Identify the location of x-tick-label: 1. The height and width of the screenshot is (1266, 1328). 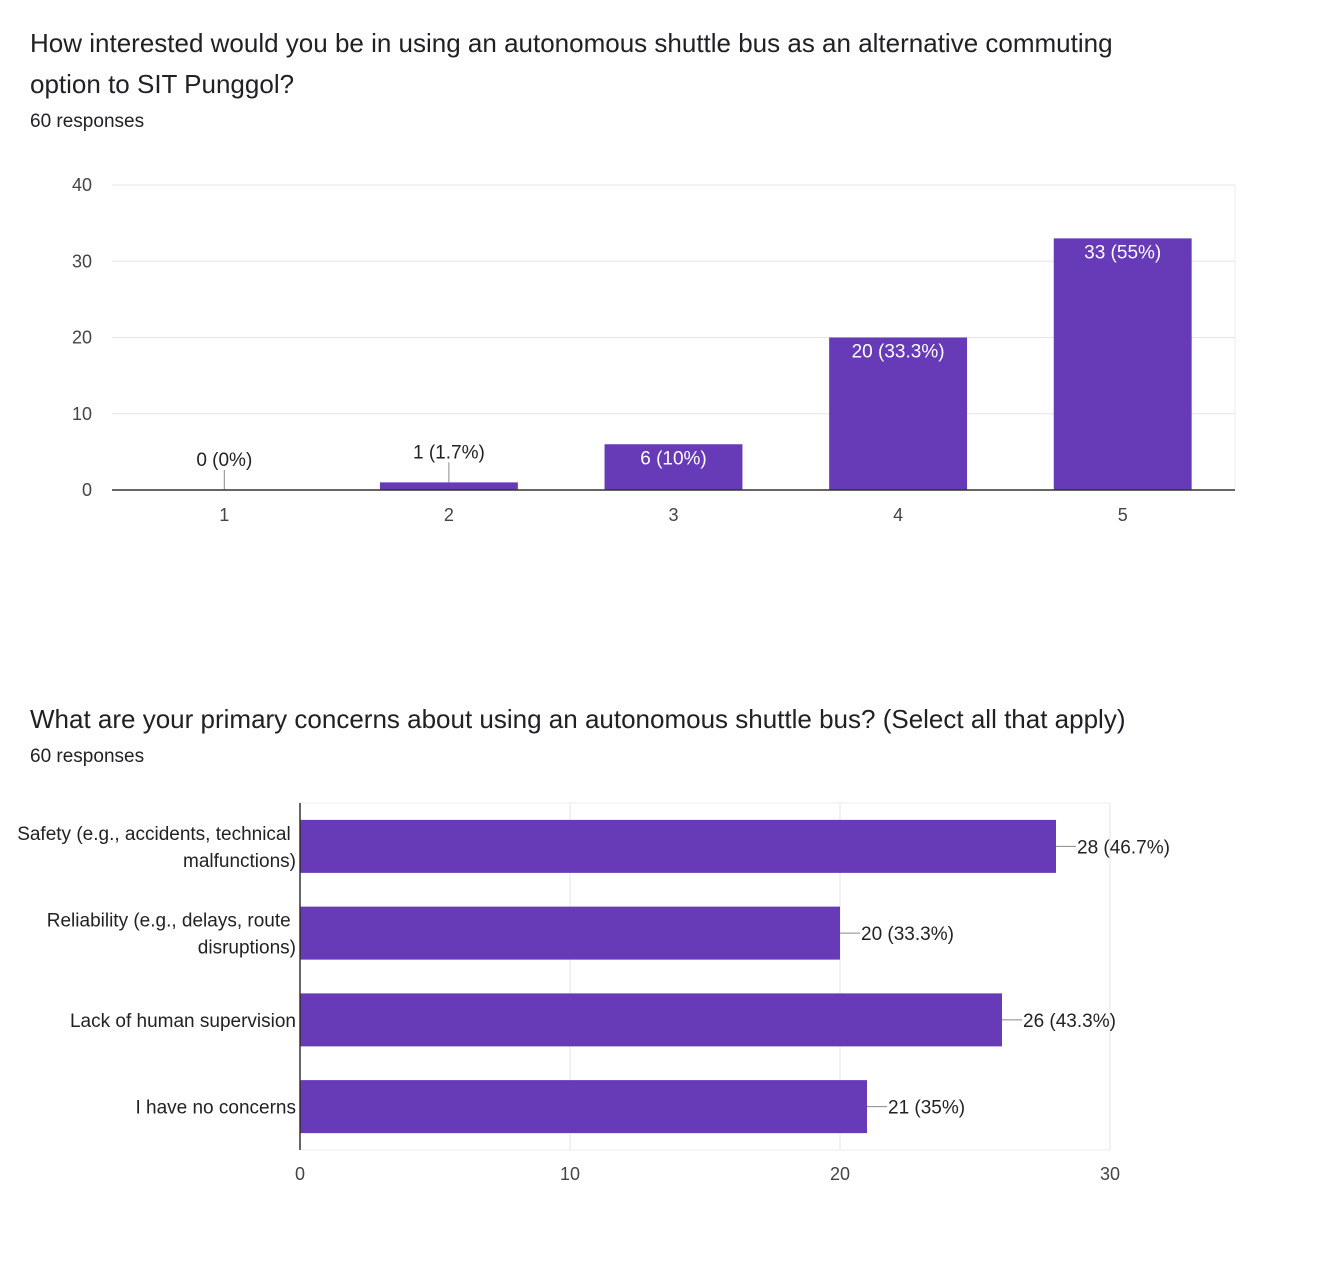
(224, 515).